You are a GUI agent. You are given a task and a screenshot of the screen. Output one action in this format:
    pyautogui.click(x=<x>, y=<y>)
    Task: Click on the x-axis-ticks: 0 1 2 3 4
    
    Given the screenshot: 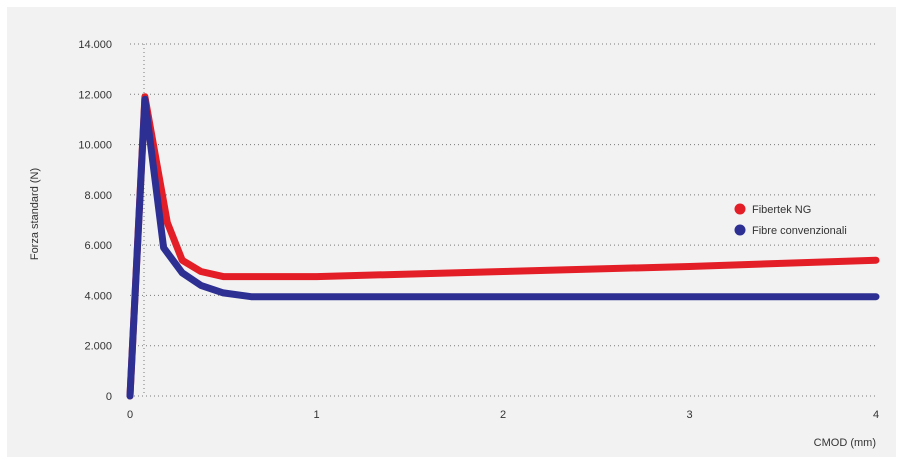 What is the action you would take?
    pyautogui.click(x=503, y=415)
    